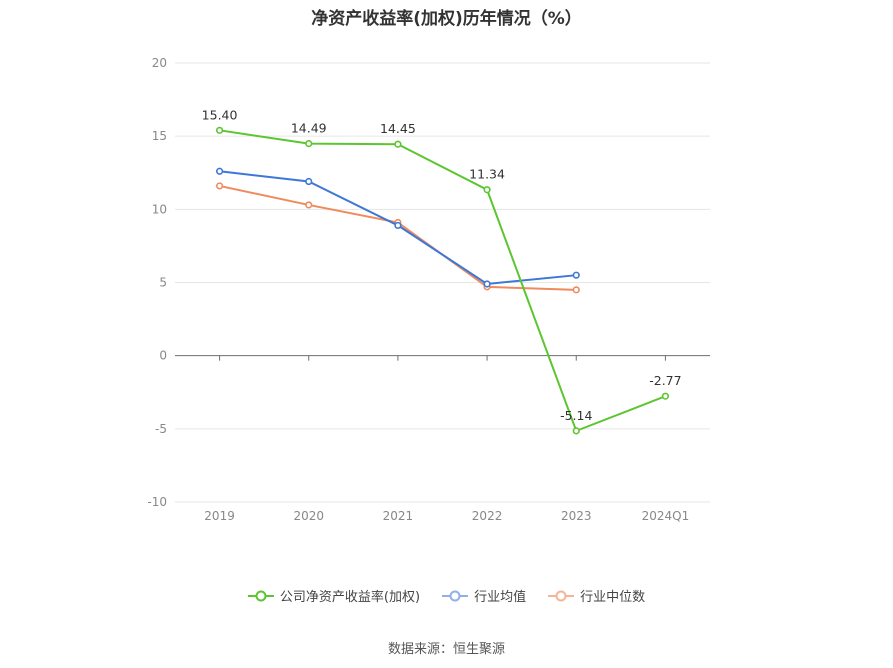  I want to click on x-tick-label: 2020, so click(308, 516).